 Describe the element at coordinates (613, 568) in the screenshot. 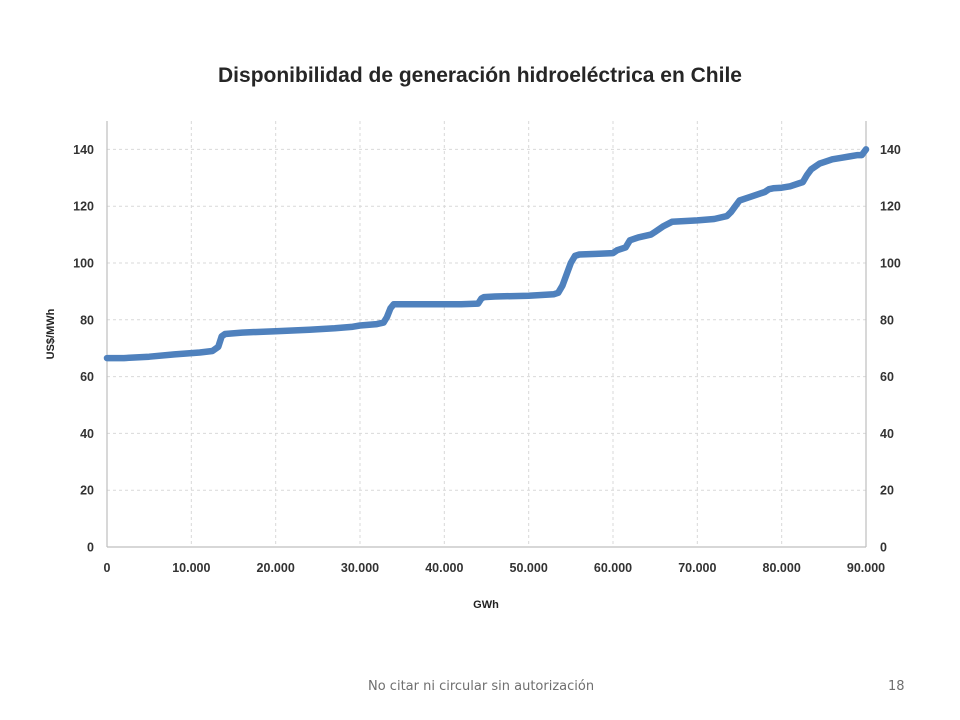

I see `x-tick-label: 60.000` at that location.